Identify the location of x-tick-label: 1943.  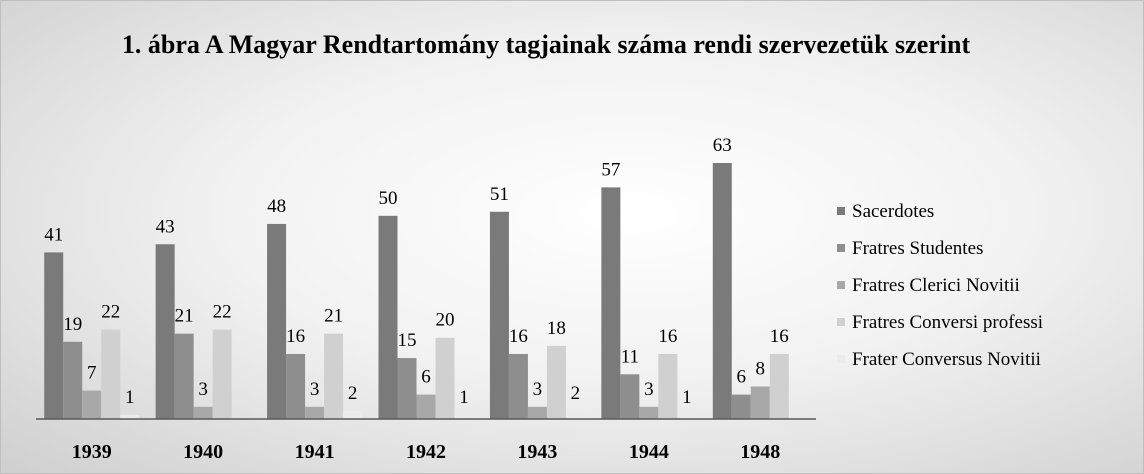
(537, 452).